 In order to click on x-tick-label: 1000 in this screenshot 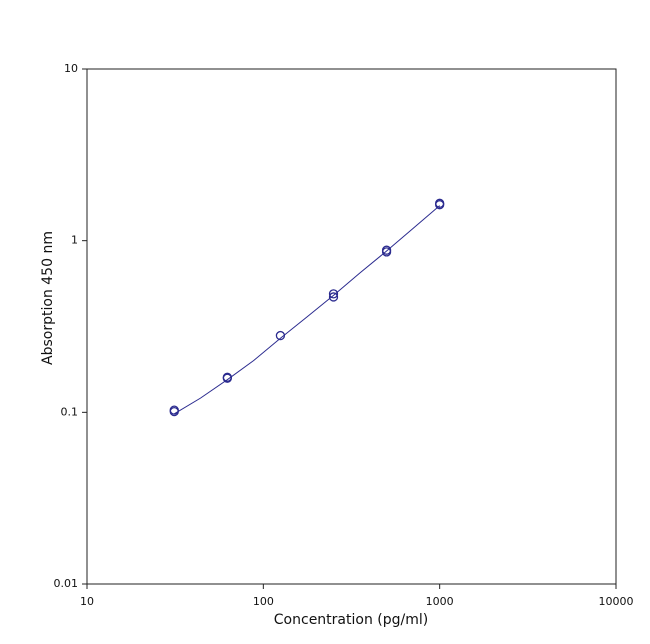, I will do `click(440, 601)`.